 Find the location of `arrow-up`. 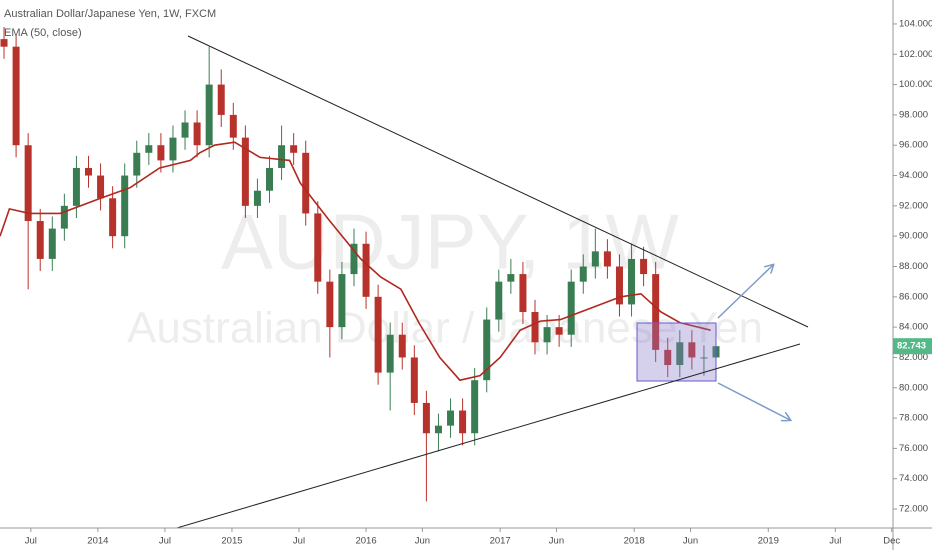

arrow-up is located at coordinates (745, 292).